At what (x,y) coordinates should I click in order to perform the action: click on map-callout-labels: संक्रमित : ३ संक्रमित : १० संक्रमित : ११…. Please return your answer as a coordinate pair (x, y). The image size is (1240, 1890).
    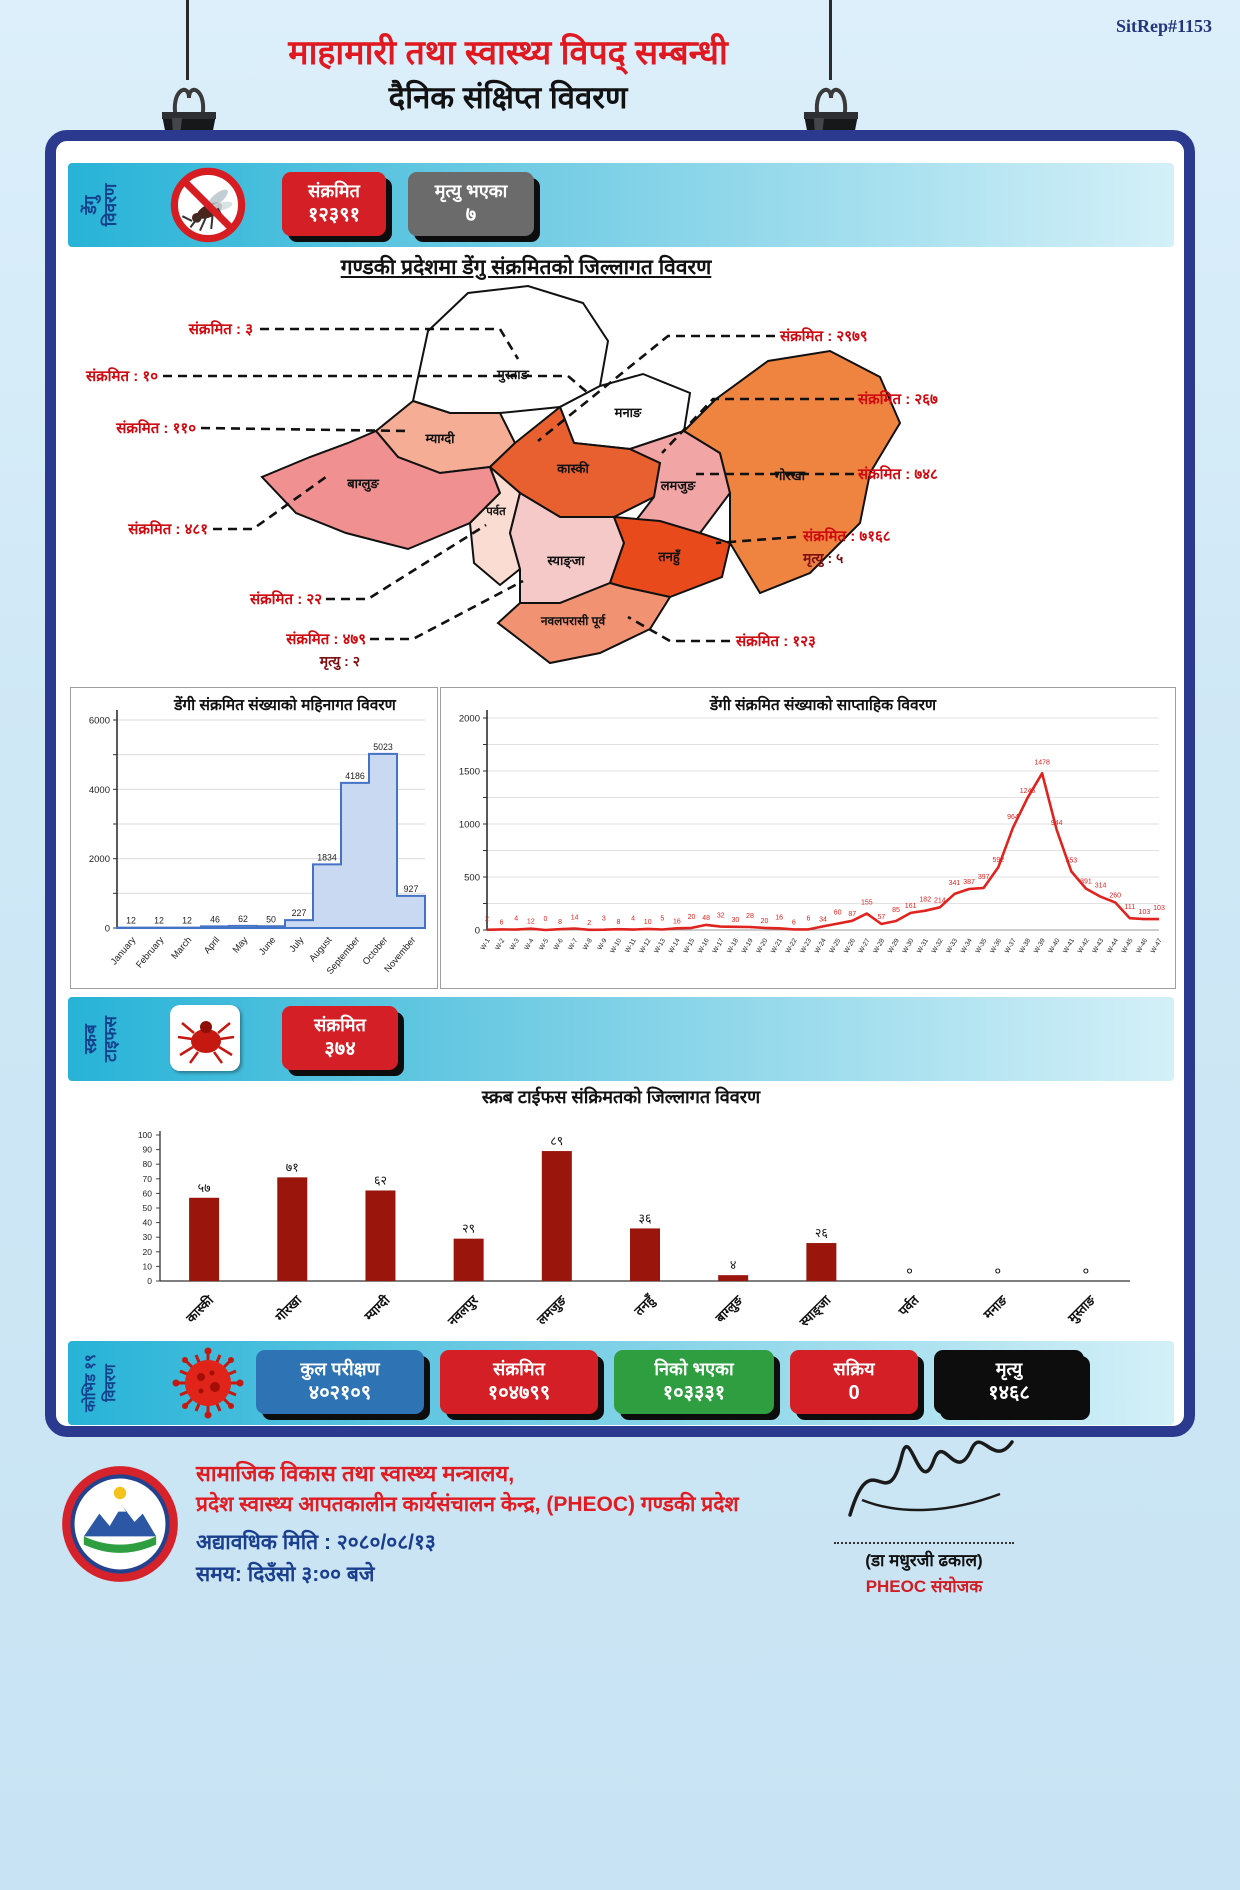
    Looking at the image, I should click on (511, 495).